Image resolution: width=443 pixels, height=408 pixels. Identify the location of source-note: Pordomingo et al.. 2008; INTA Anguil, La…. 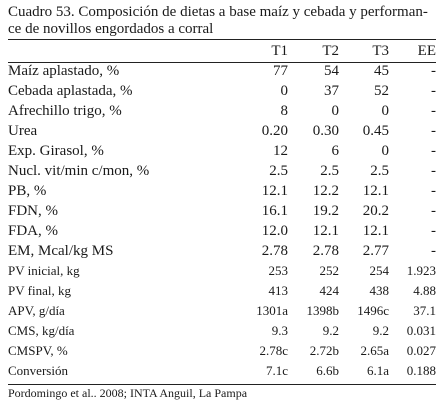
(128, 393).